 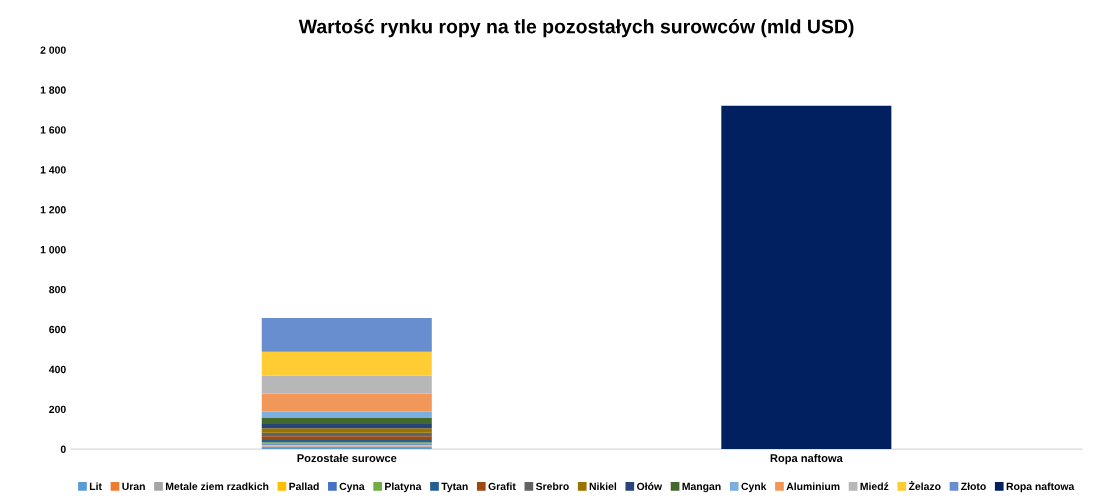 I want to click on y-tick-label: 200, so click(x=57, y=409).